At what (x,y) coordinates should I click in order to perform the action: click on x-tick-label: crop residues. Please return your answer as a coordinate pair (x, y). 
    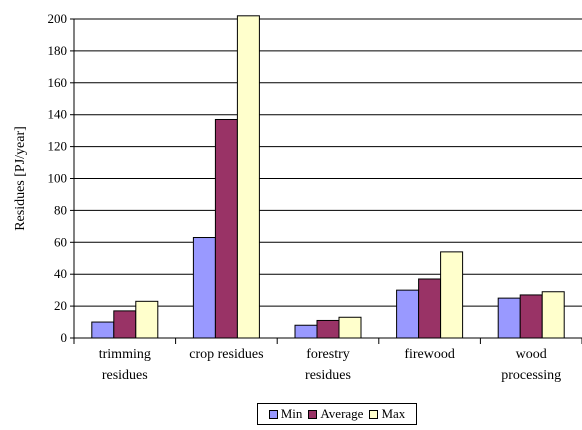
    Looking at the image, I should click on (226, 354).